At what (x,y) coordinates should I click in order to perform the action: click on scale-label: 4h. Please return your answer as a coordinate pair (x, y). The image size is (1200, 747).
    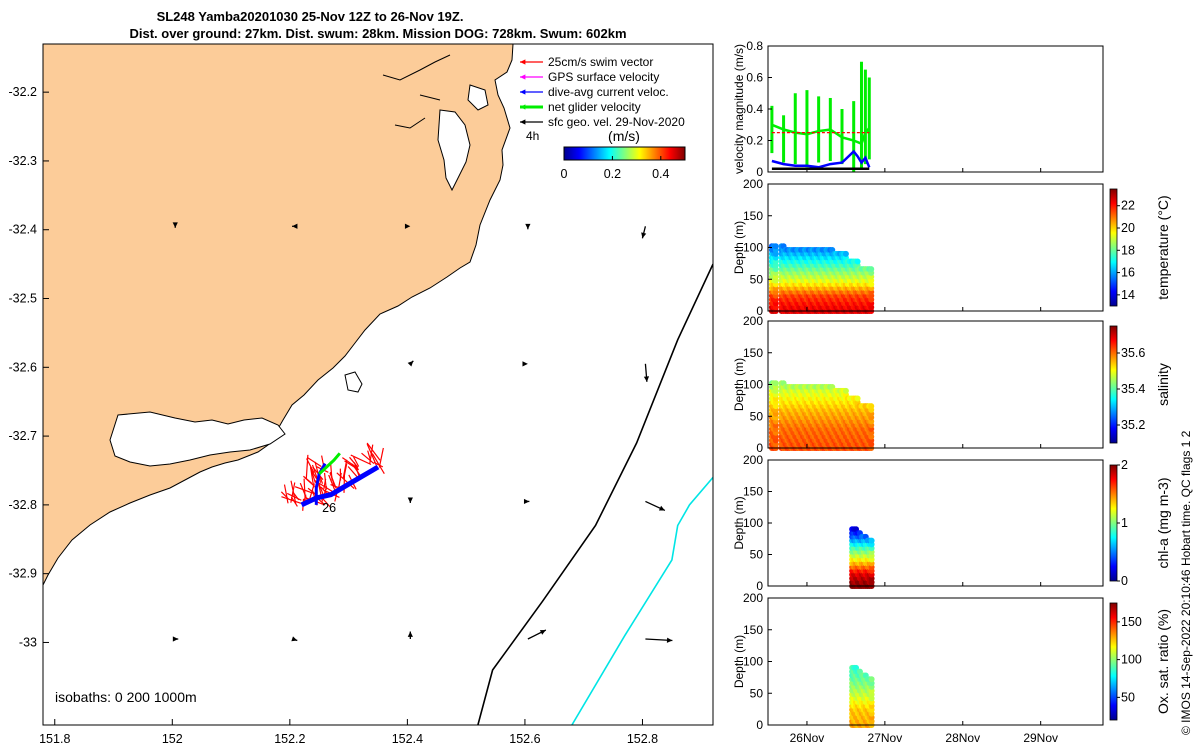
    Looking at the image, I should click on (532, 136).